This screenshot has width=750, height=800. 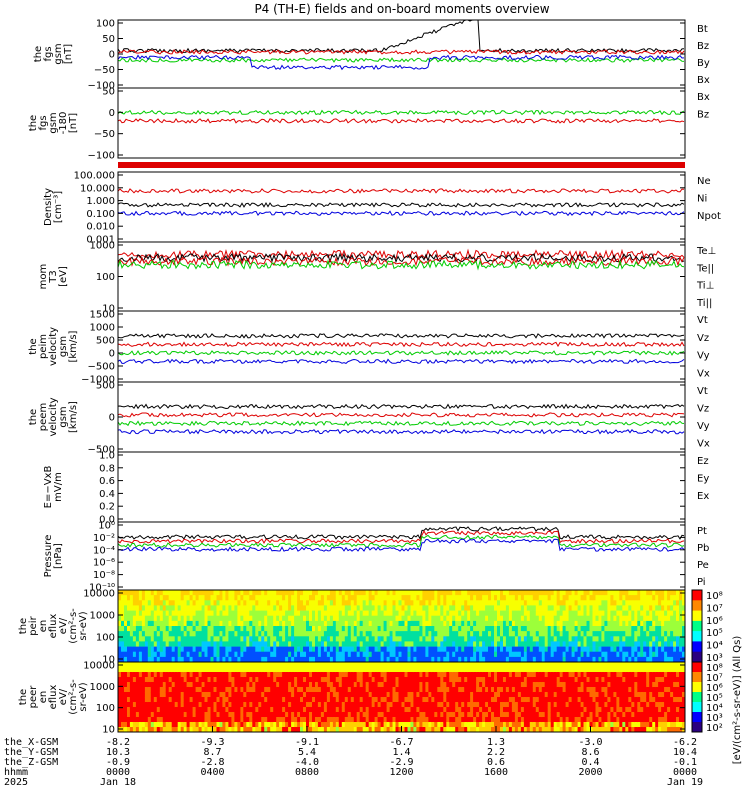 What do you see at coordinates (703, 338) in the screenshot?
I see `legend-label: Vz` at bounding box center [703, 338].